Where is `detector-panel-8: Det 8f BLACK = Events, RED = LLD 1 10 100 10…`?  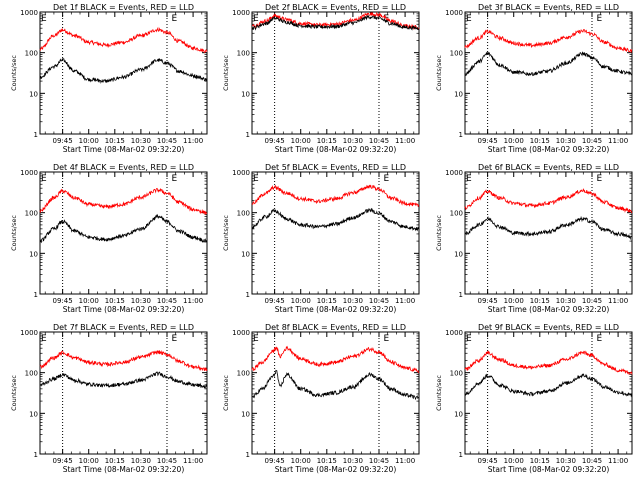 detector-panel-8: Det 8f BLACK = Events, RED = LLD 1 10 100 10… is located at coordinates (321, 398).